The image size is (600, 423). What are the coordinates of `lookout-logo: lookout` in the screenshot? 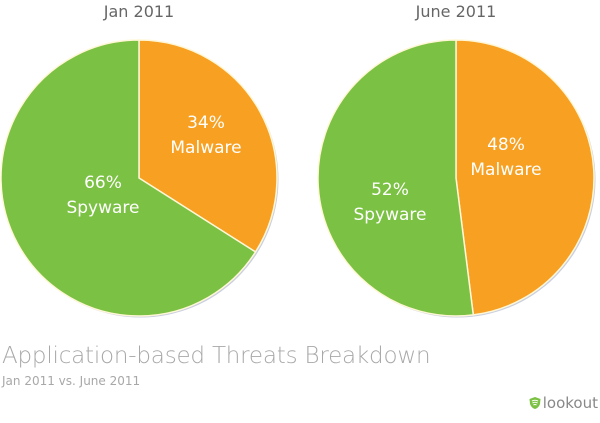 It's located at (563, 403).